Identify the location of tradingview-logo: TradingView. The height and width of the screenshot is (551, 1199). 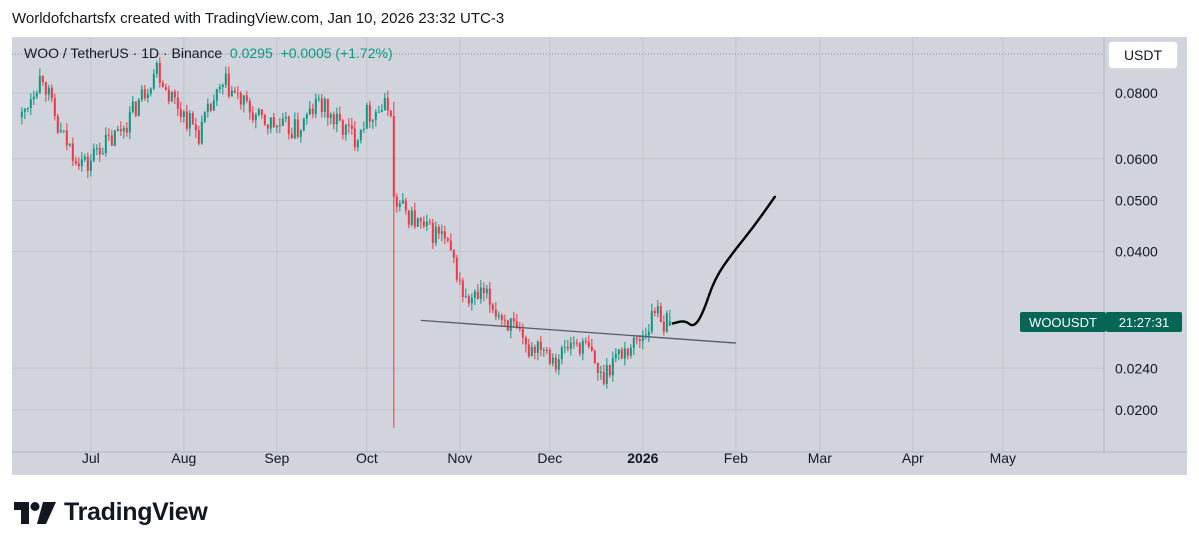
(111, 512).